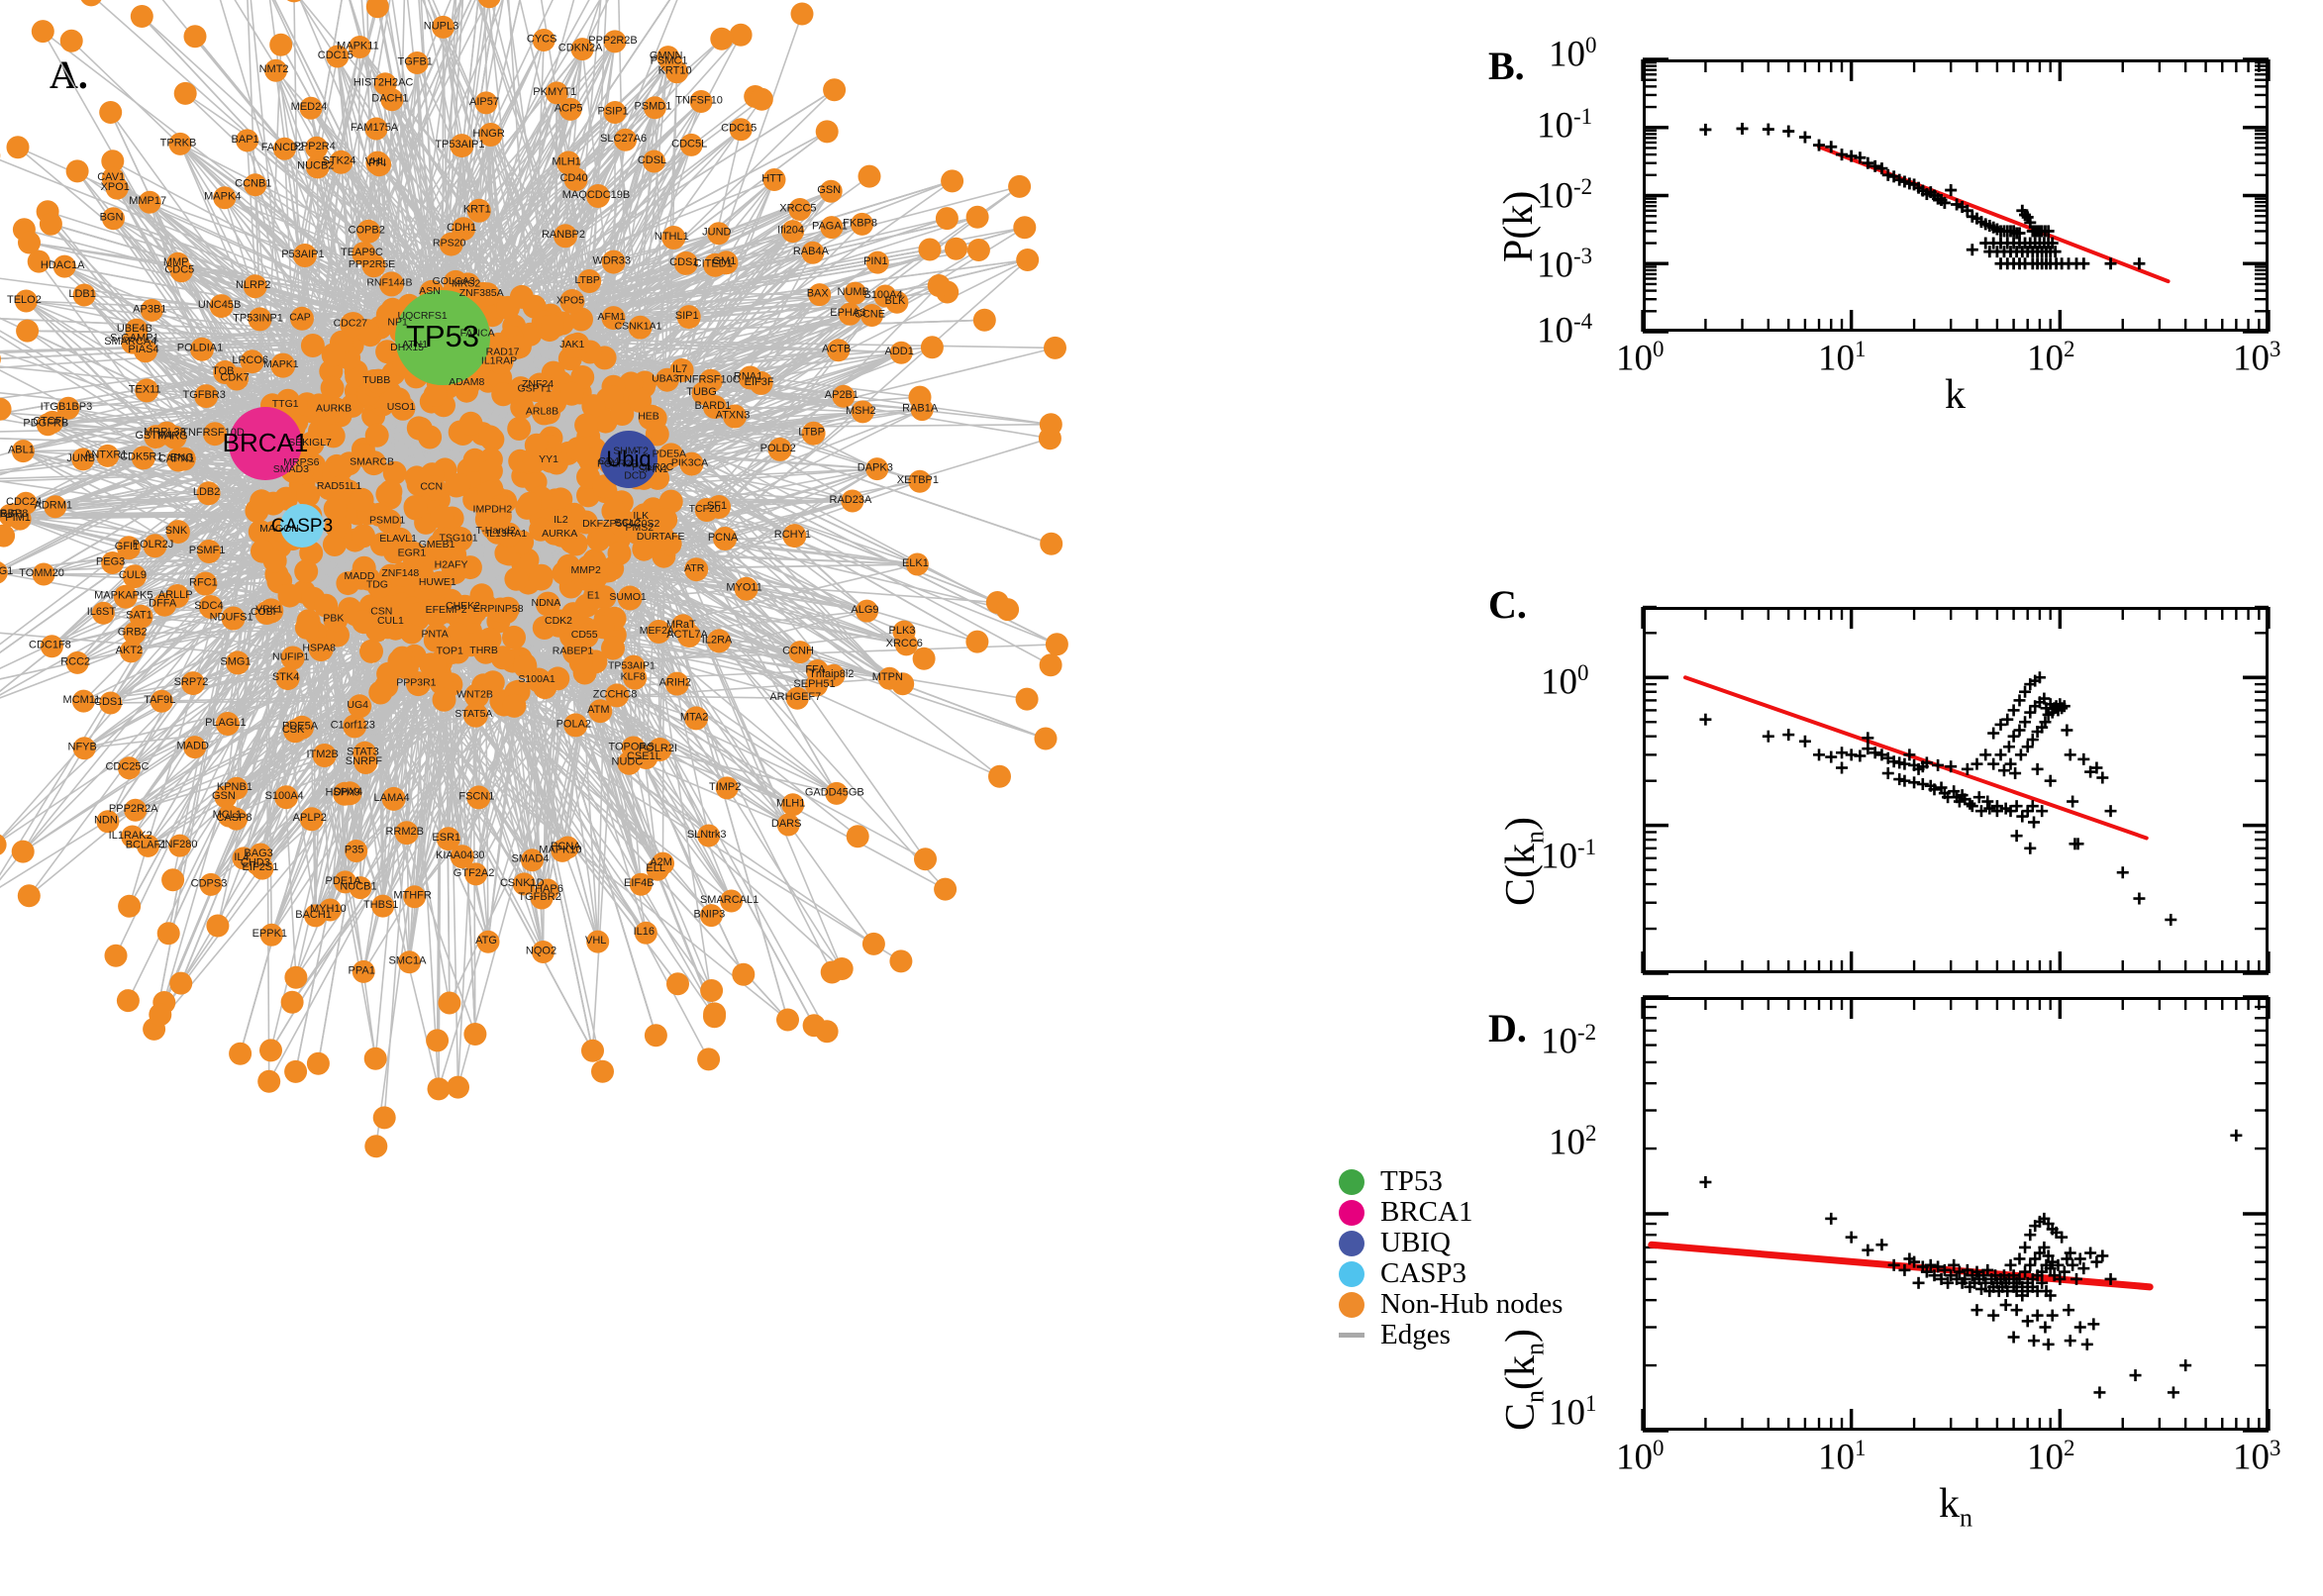 The height and width of the screenshot is (1596, 2323). I want to click on y-axis-label-c: C(kn), so click(1524, 861).